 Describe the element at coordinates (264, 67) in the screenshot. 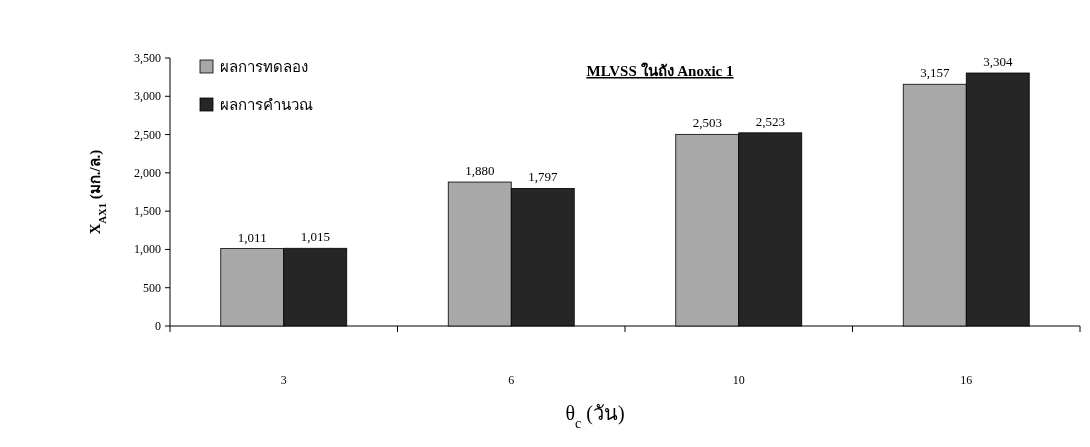

I see `legend-label: ผลการทดลอง` at that location.